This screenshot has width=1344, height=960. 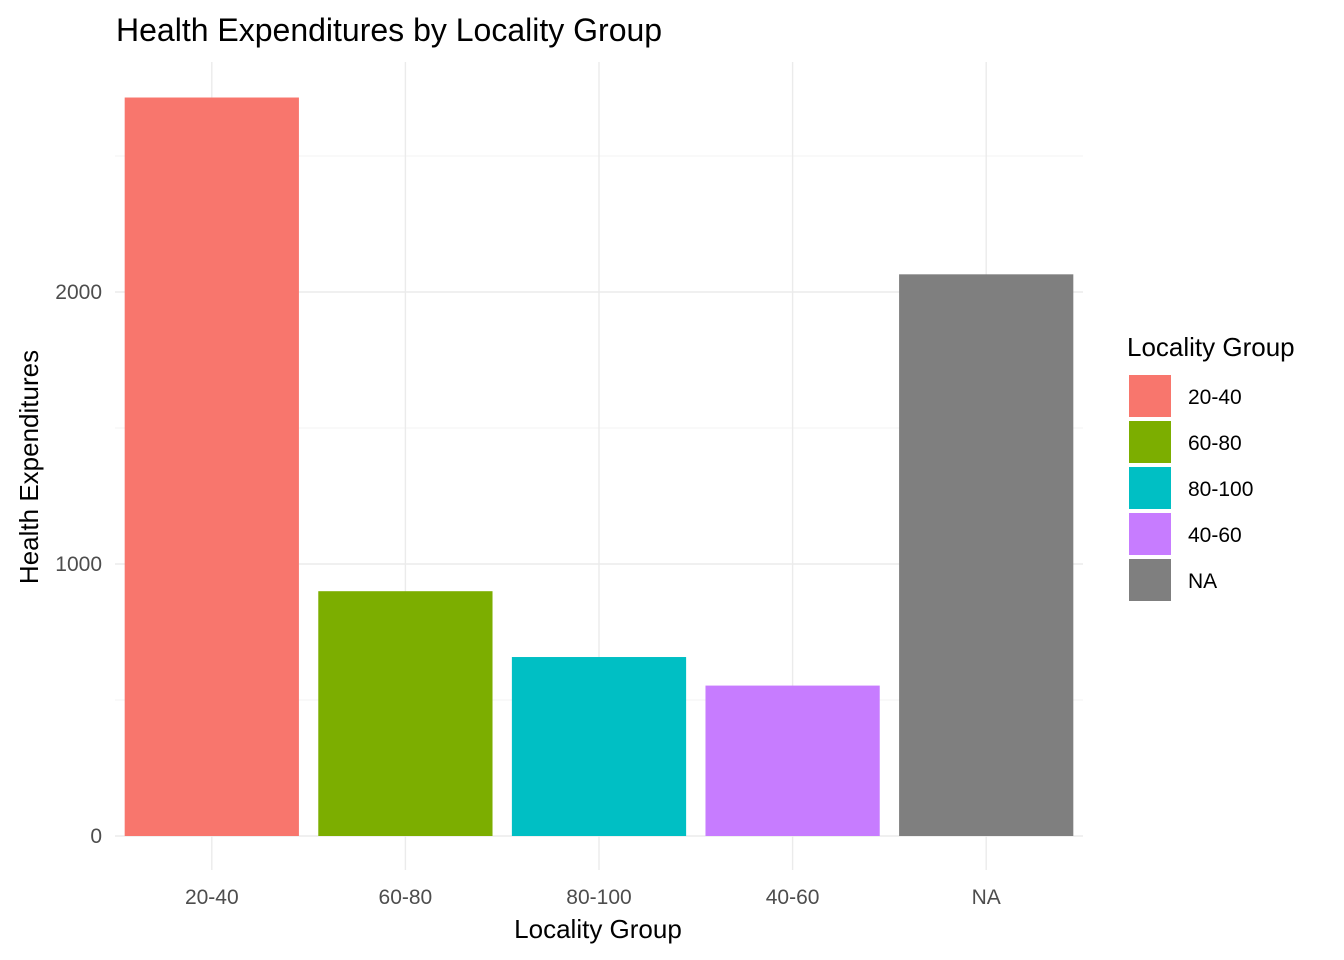 I want to click on legend-item: 40-60, so click(x=1185, y=534).